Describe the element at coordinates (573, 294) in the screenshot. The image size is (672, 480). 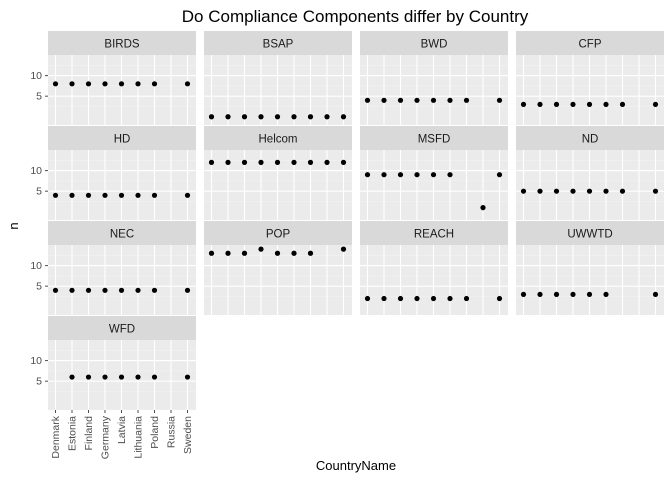
I see `data-point-uwwtd-germany` at that location.